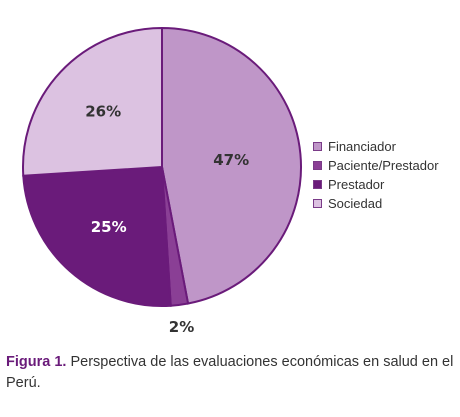 The width and height of the screenshot is (460, 417). I want to click on legend-label: Prestador, so click(356, 184).